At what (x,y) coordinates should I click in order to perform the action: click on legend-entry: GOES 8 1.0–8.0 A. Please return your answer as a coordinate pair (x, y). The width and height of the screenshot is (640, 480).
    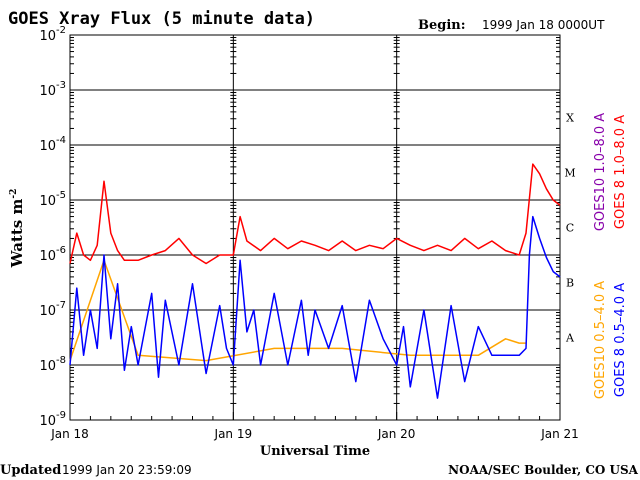
    Looking at the image, I should click on (620, 172).